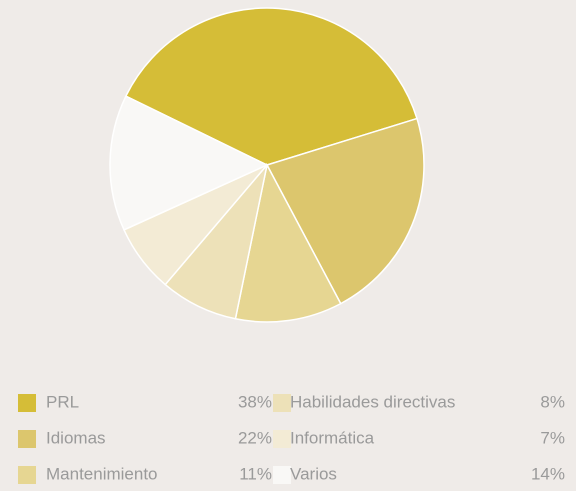 The image size is (576, 491). Describe the element at coordinates (76, 437) in the screenshot. I see `legend-label: Idiomas` at that location.